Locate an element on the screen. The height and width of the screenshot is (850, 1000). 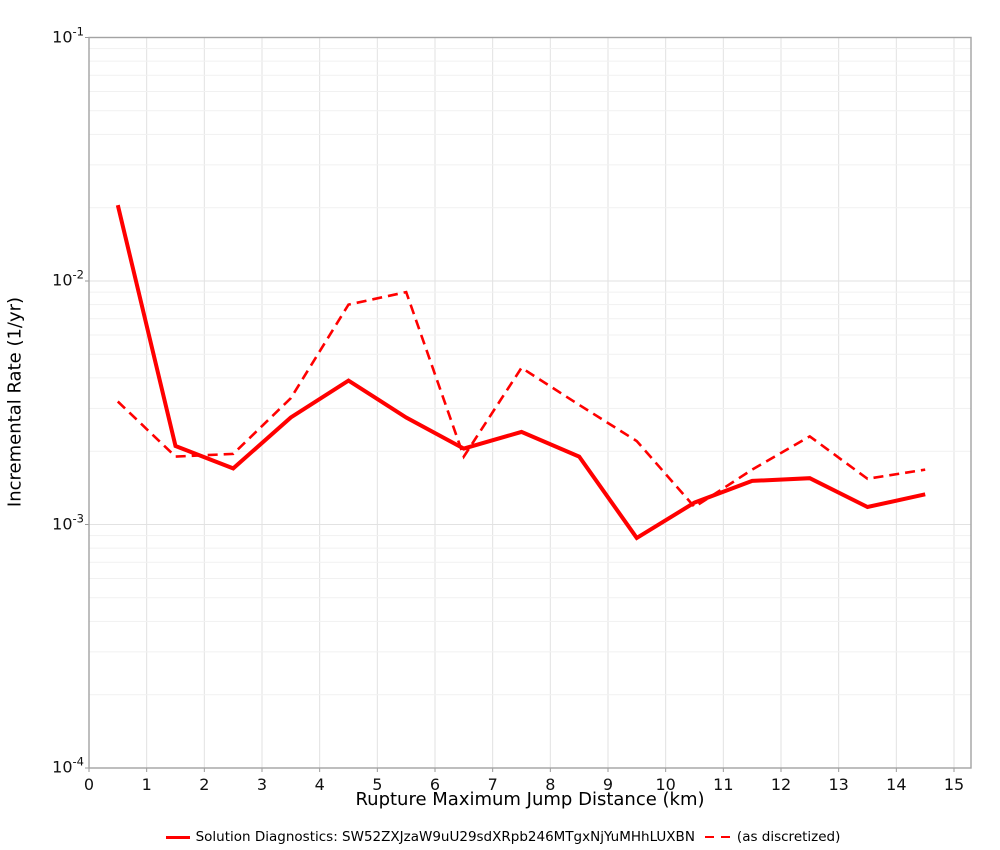
legend-solid-line-swatch is located at coordinates (177, 837).